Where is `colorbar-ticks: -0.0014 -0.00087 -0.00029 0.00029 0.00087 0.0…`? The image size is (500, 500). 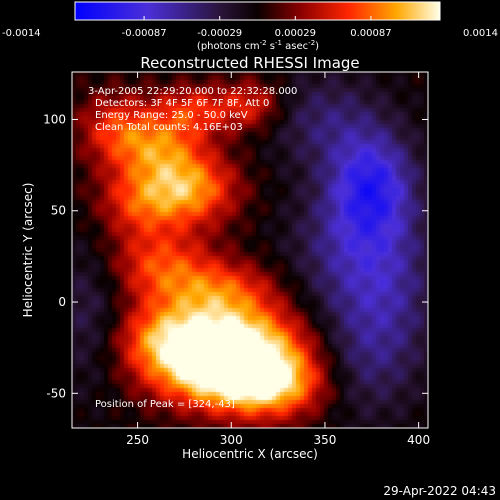
colorbar-ticks: -0.0014 -0.00087 -0.00029 0.00029 0.00087 0.0… is located at coordinates (250, 27).